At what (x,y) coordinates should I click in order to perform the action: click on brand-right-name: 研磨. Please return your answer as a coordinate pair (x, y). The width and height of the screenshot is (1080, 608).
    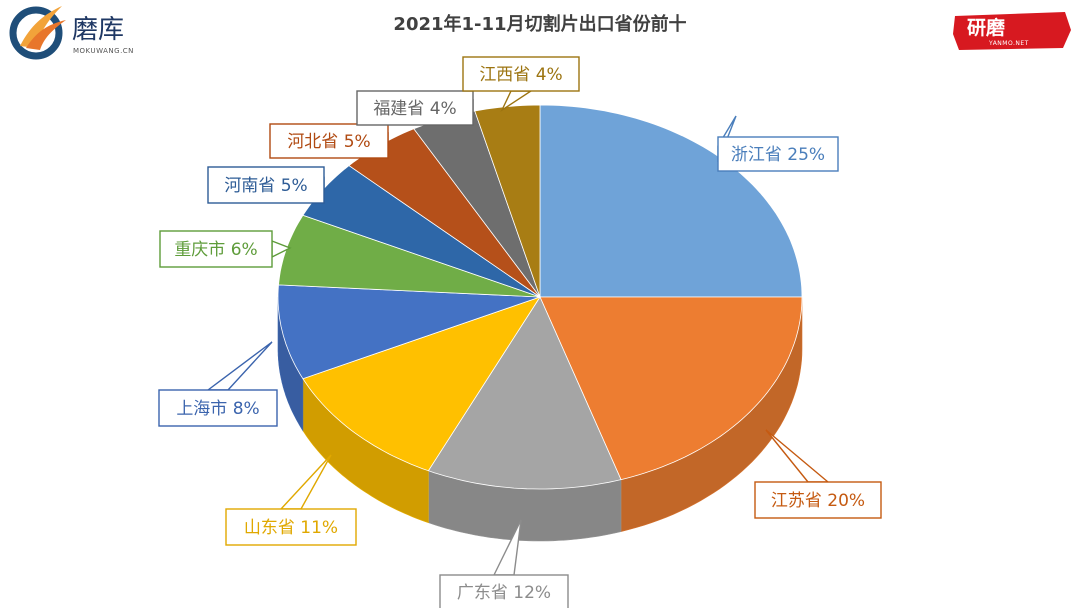
    Looking at the image, I should click on (986, 27).